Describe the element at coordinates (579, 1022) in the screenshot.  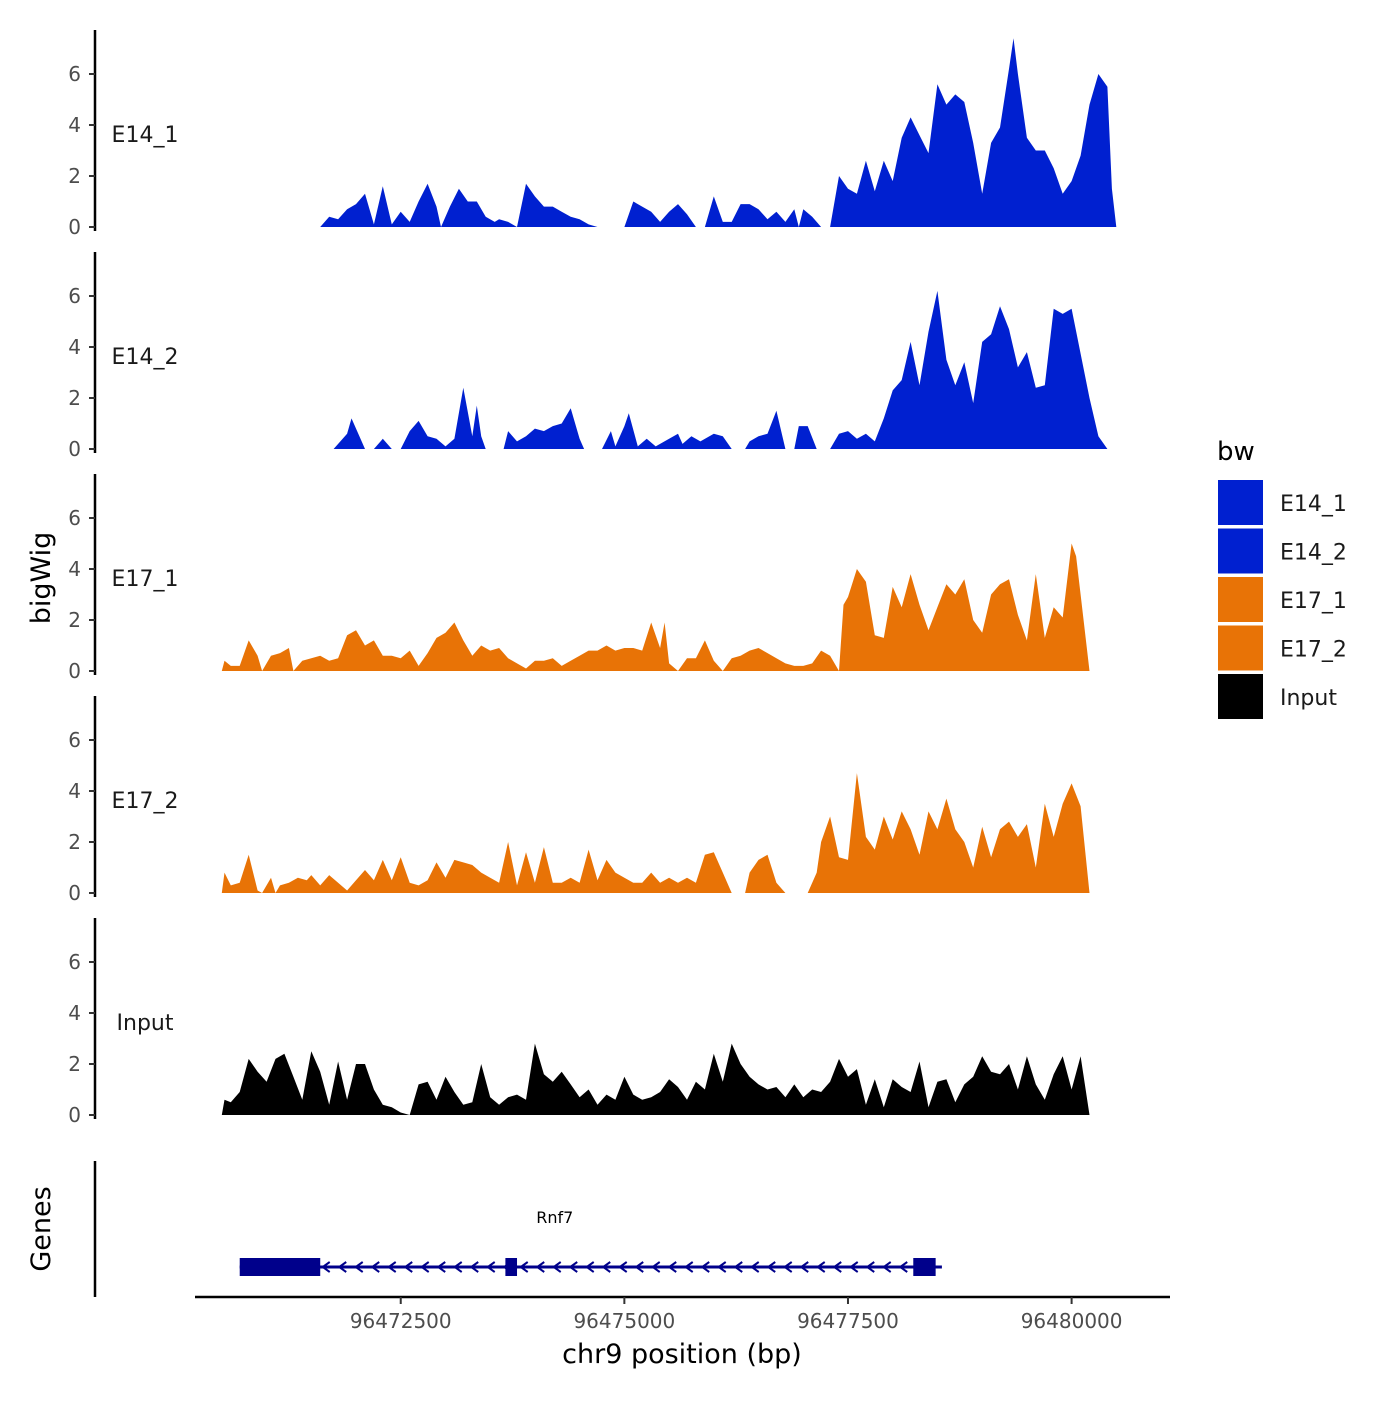
I see `track-input: 0 2 4 6 Input` at that location.